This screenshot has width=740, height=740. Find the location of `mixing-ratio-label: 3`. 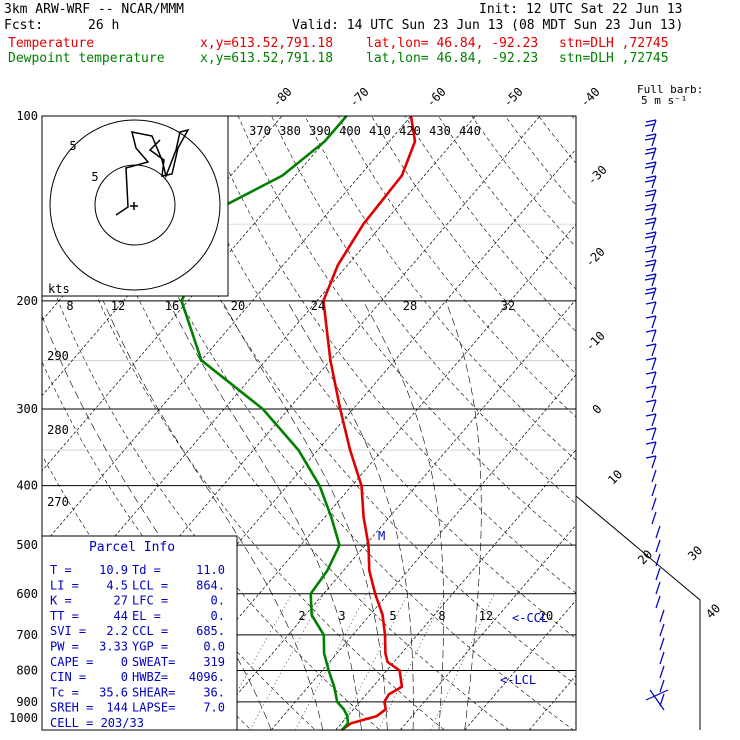

mixing-ratio-label: 3 is located at coordinates (341, 616).